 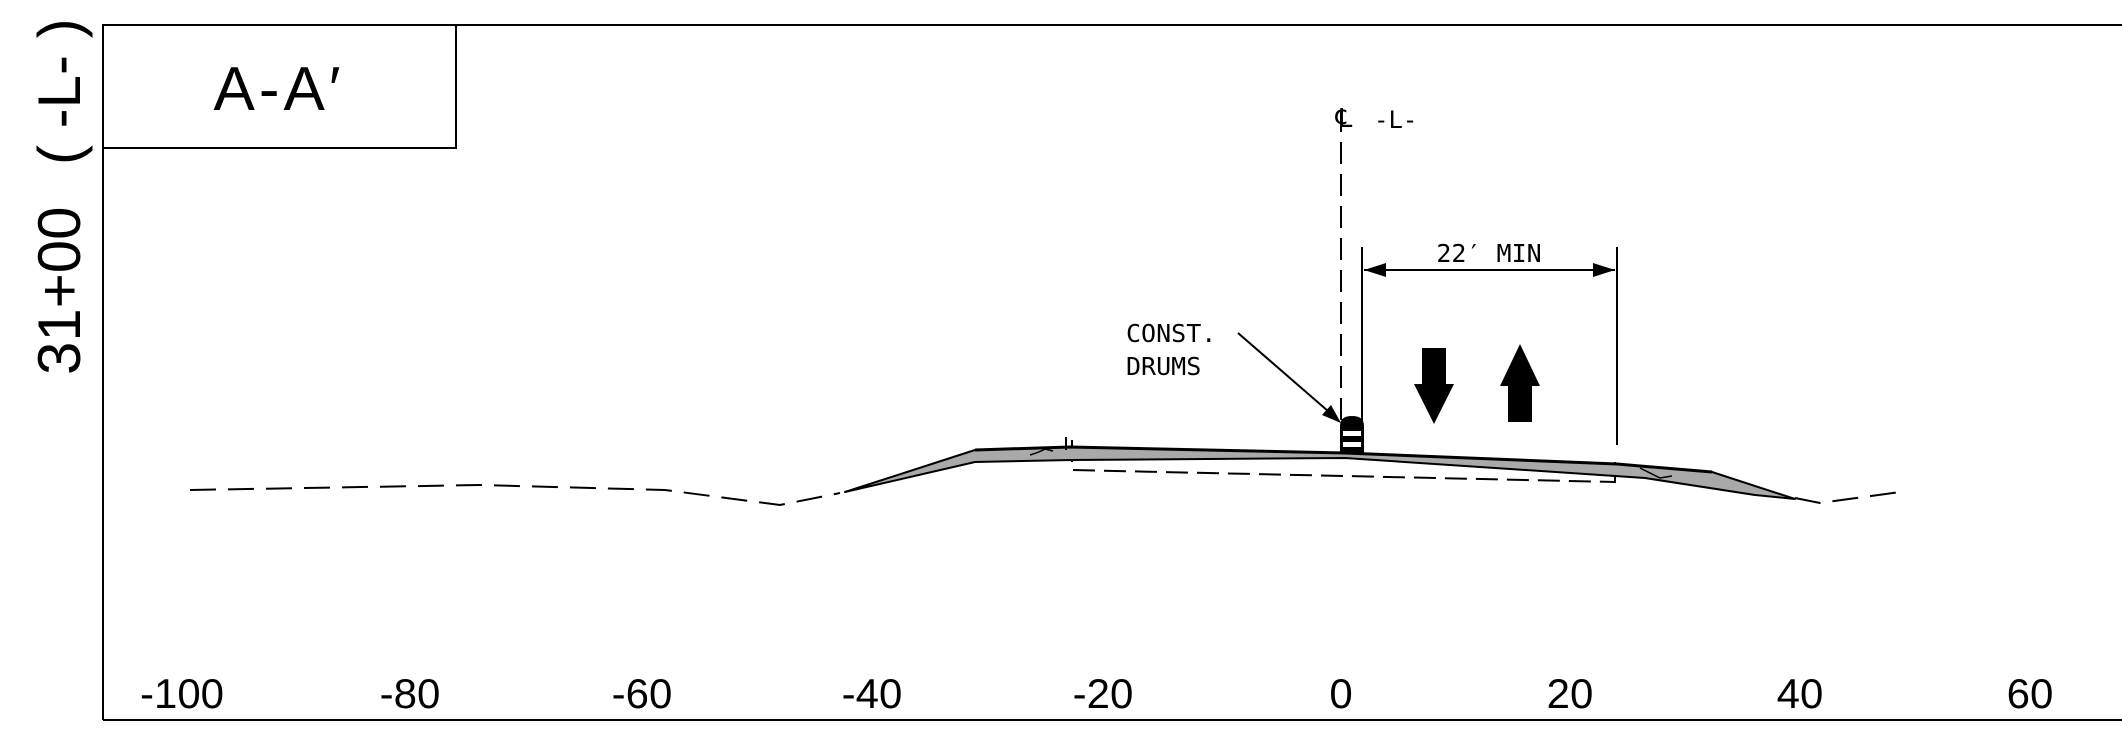 I want to click on axis-tick-label: 20, so click(x=1570, y=693).